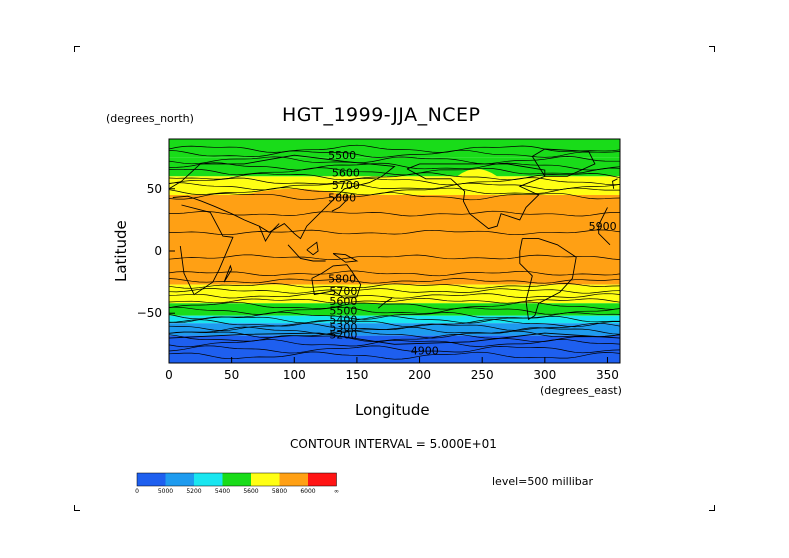  I want to click on colorbar-label-5: 5800, so click(279, 491).